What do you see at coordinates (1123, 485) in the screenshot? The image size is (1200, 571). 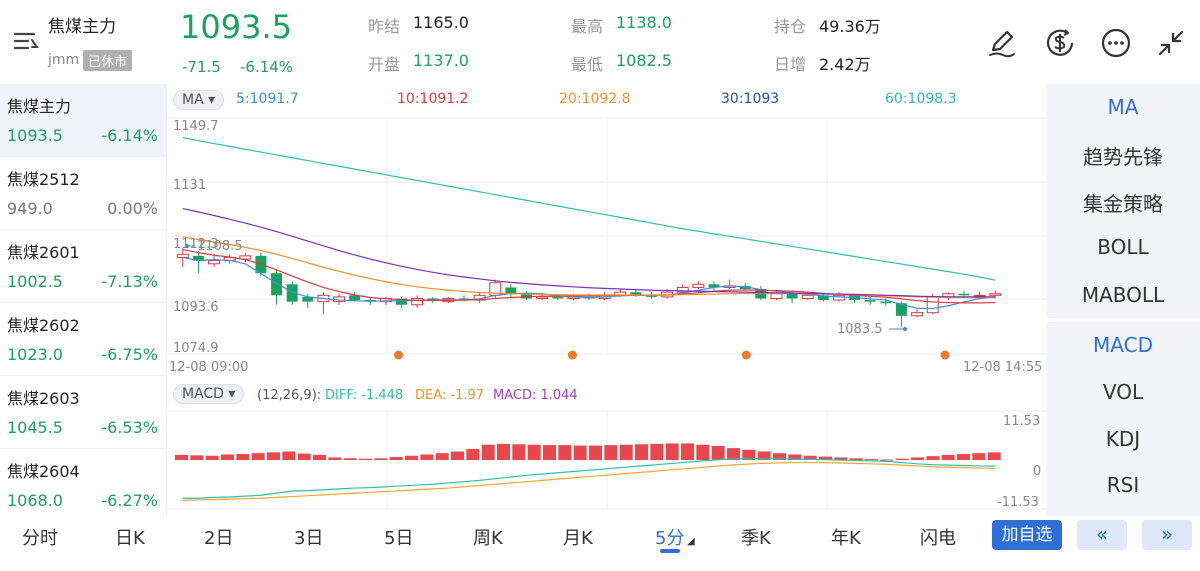 I see `indicator-rsi: RSI` at bounding box center [1123, 485].